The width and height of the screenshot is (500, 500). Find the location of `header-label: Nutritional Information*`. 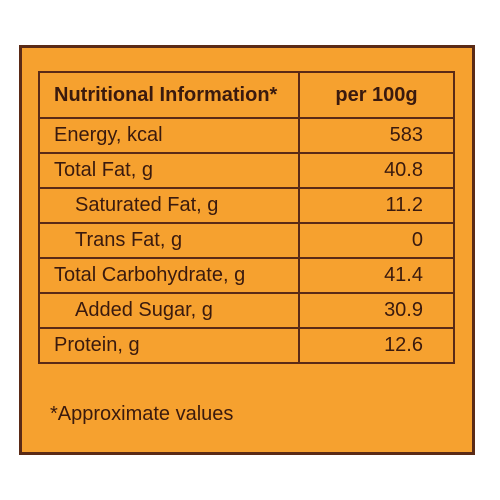

header-label: Nutritional Information* is located at coordinates (169, 95).